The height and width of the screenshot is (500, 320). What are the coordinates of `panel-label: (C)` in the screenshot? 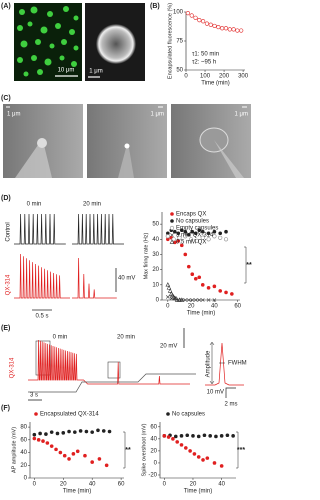 It's located at (6, 98).